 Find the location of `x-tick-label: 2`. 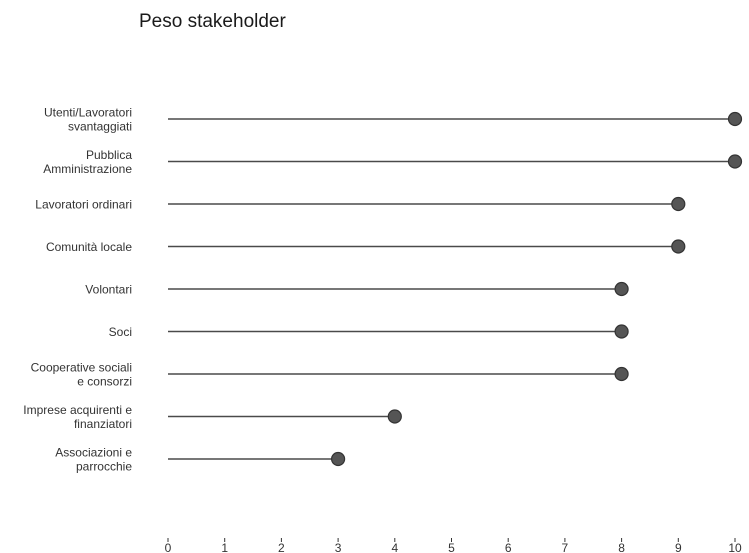

x-tick-label: 2 is located at coordinates (281, 547).